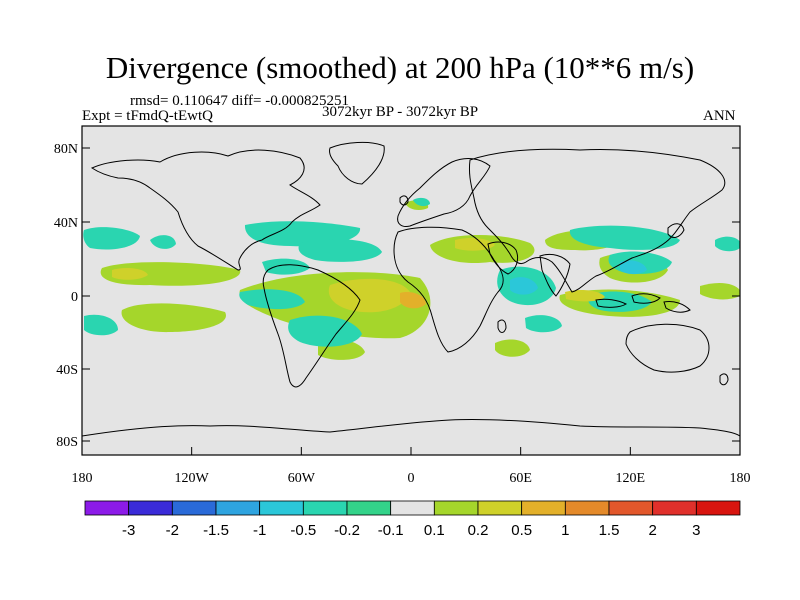  I want to click on lat-tick-label: 40S, so click(67, 370).